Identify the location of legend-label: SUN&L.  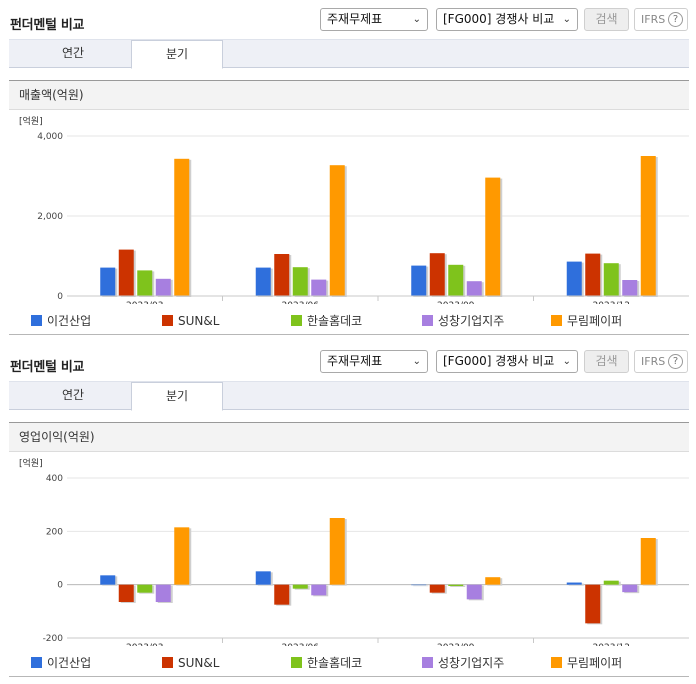
(199, 663).